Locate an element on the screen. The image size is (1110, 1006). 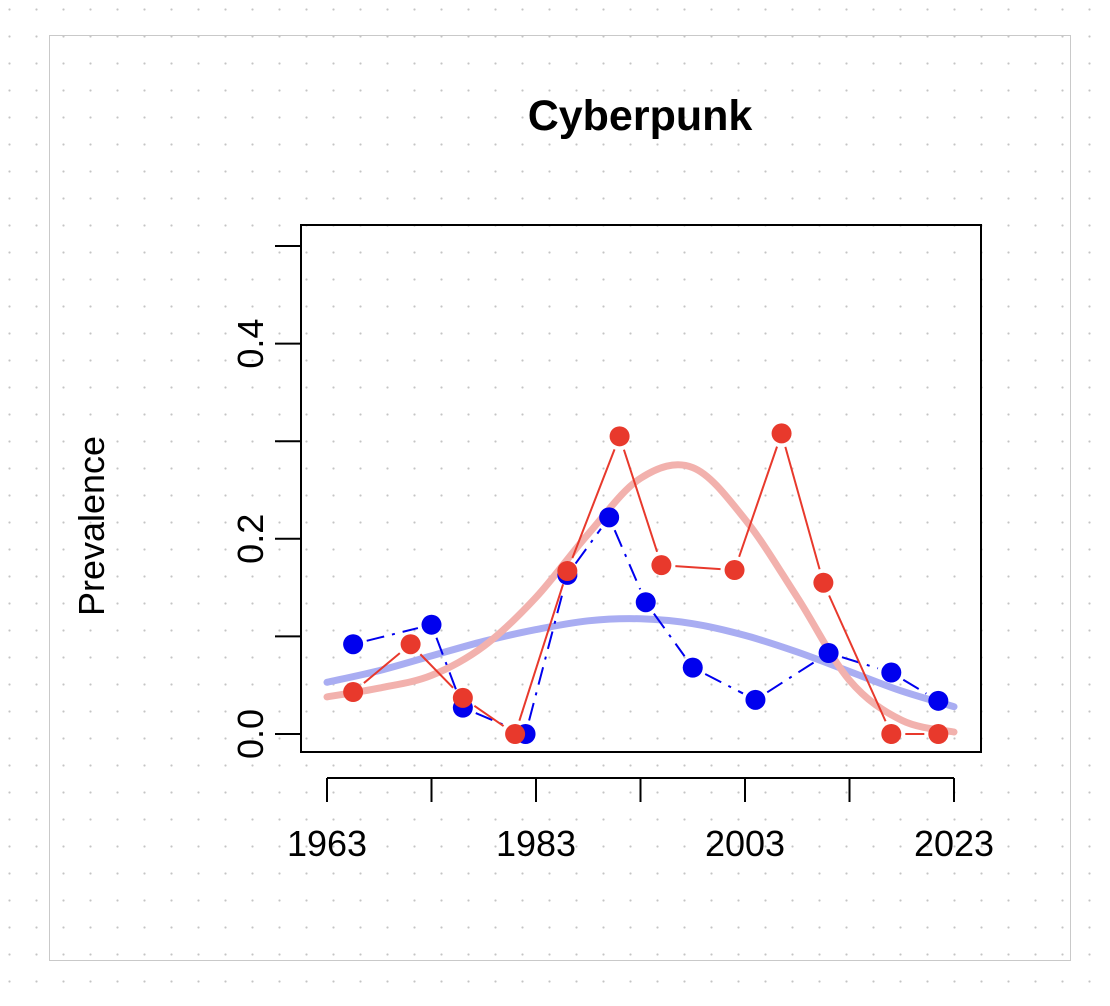
x-tick-label: 2003 is located at coordinates (745, 843).